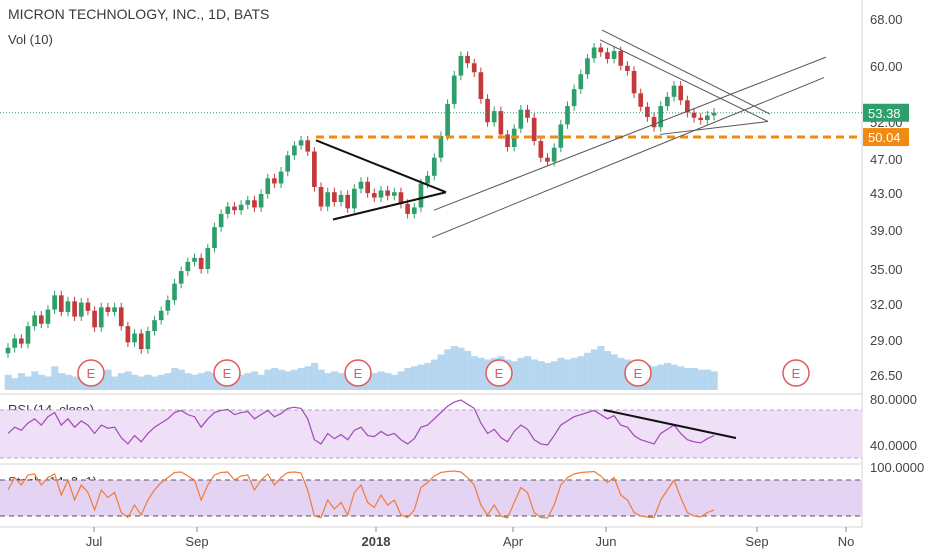 Image resolution: width=932 pixels, height=550 pixels. Describe the element at coordinates (606, 541) in the screenshot. I see `time-tick-label: Jun` at that location.